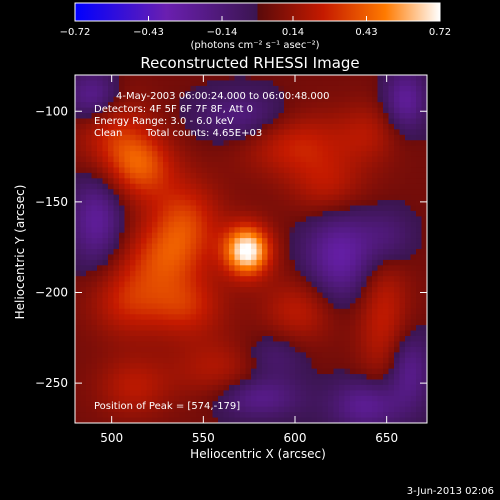 The image size is (500, 500). I want to click on footer-date: 3-Jun-2013 02:06, so click(450, 491).